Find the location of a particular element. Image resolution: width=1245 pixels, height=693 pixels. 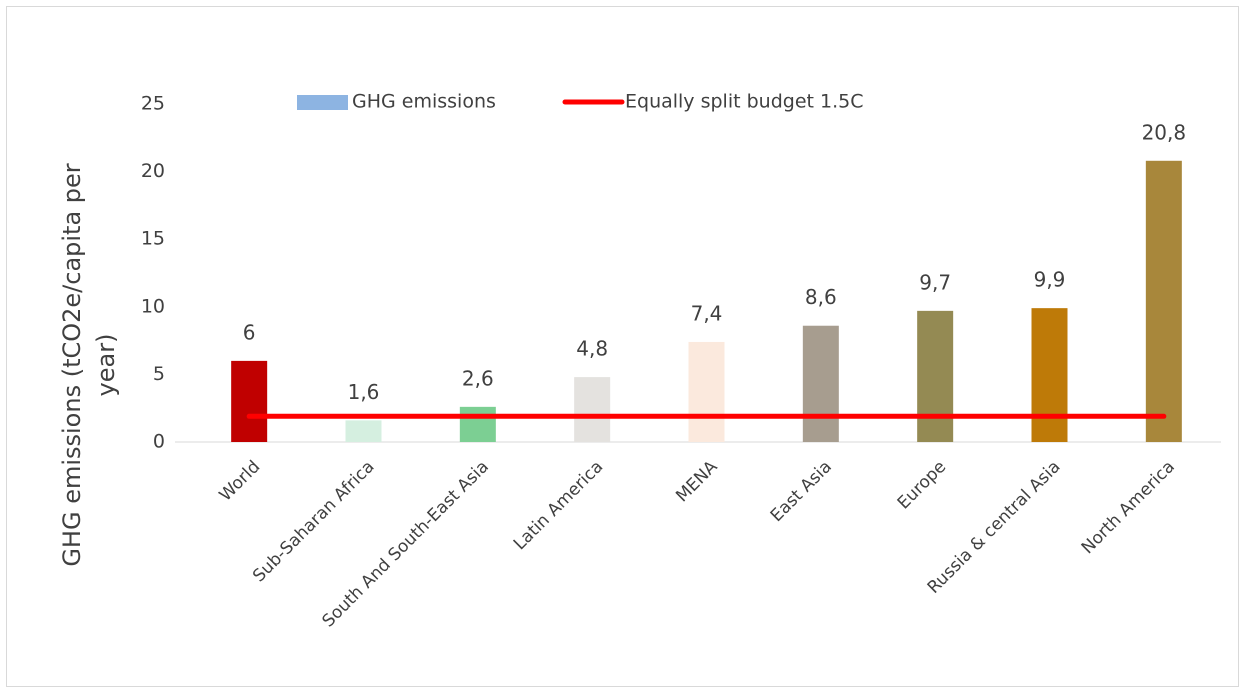

y-tick-label: 0 is located at coordinates (159, 442).